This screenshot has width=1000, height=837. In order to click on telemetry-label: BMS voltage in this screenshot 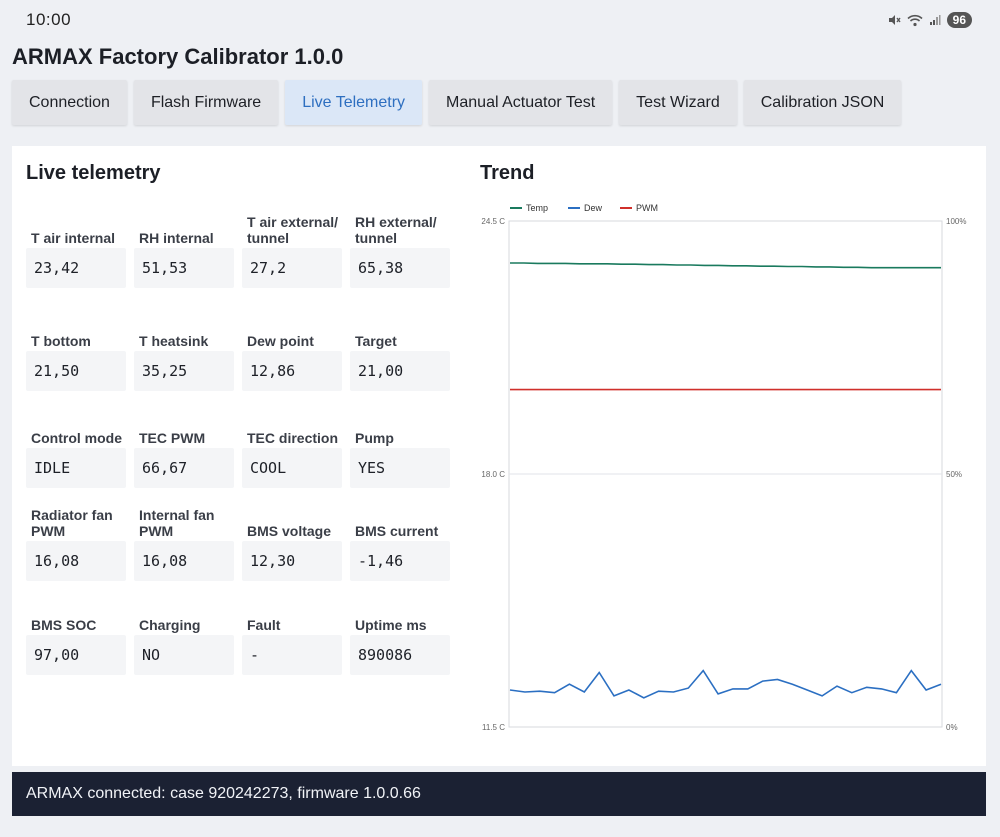, I will do `click(289, 531)`.